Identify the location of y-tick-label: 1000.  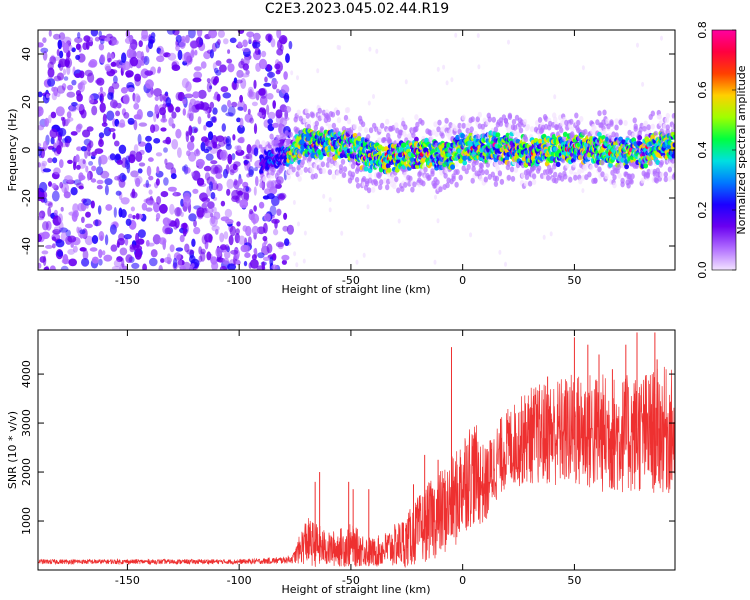
(26, 521).